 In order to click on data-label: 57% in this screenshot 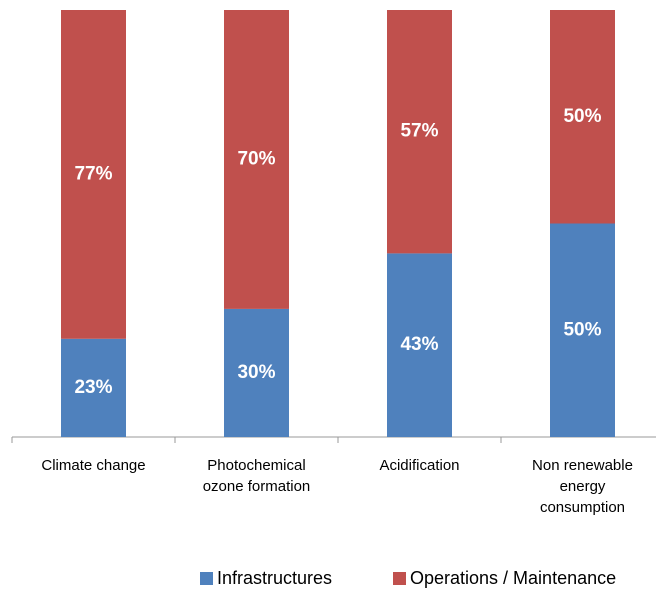, I will do `click(419, 131)`.